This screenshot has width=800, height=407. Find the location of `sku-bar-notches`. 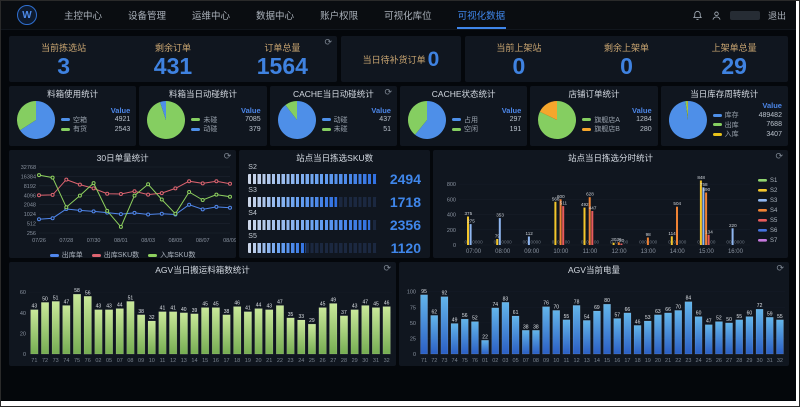

sku-bar-notches is located at coordinates (312, 202).